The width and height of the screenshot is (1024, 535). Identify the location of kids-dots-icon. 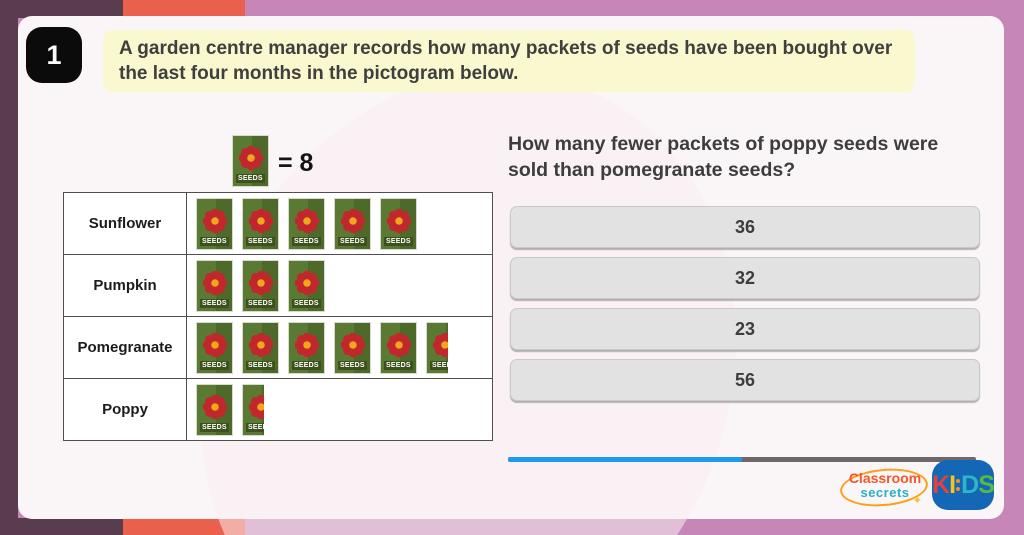
(958, 485).